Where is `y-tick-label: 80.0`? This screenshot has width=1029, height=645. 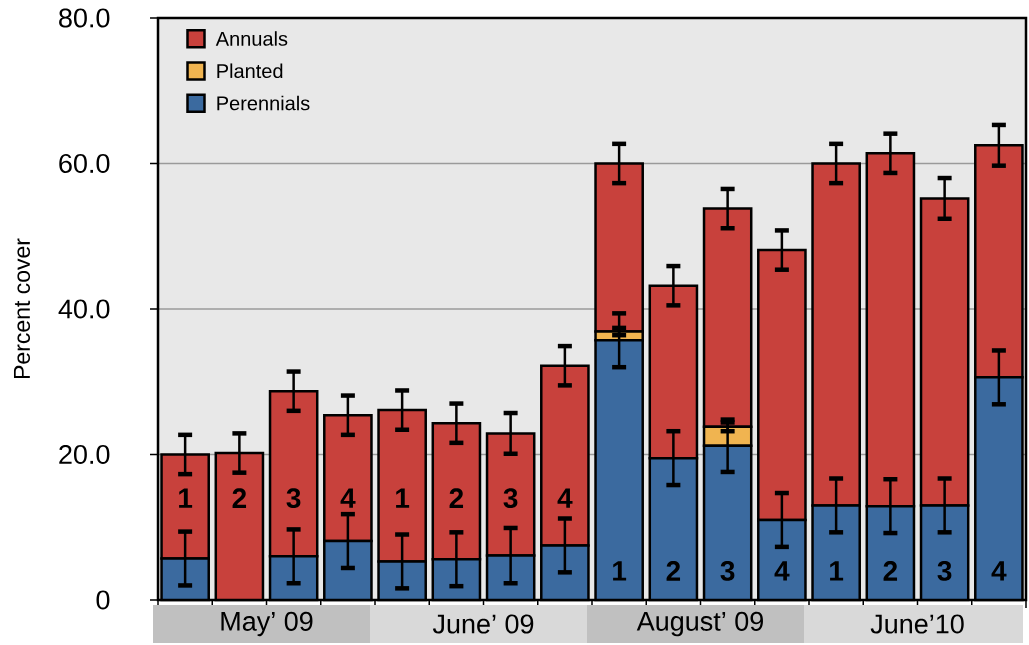
y-tick-label: 80.0 is located at coordinates (84, 18).